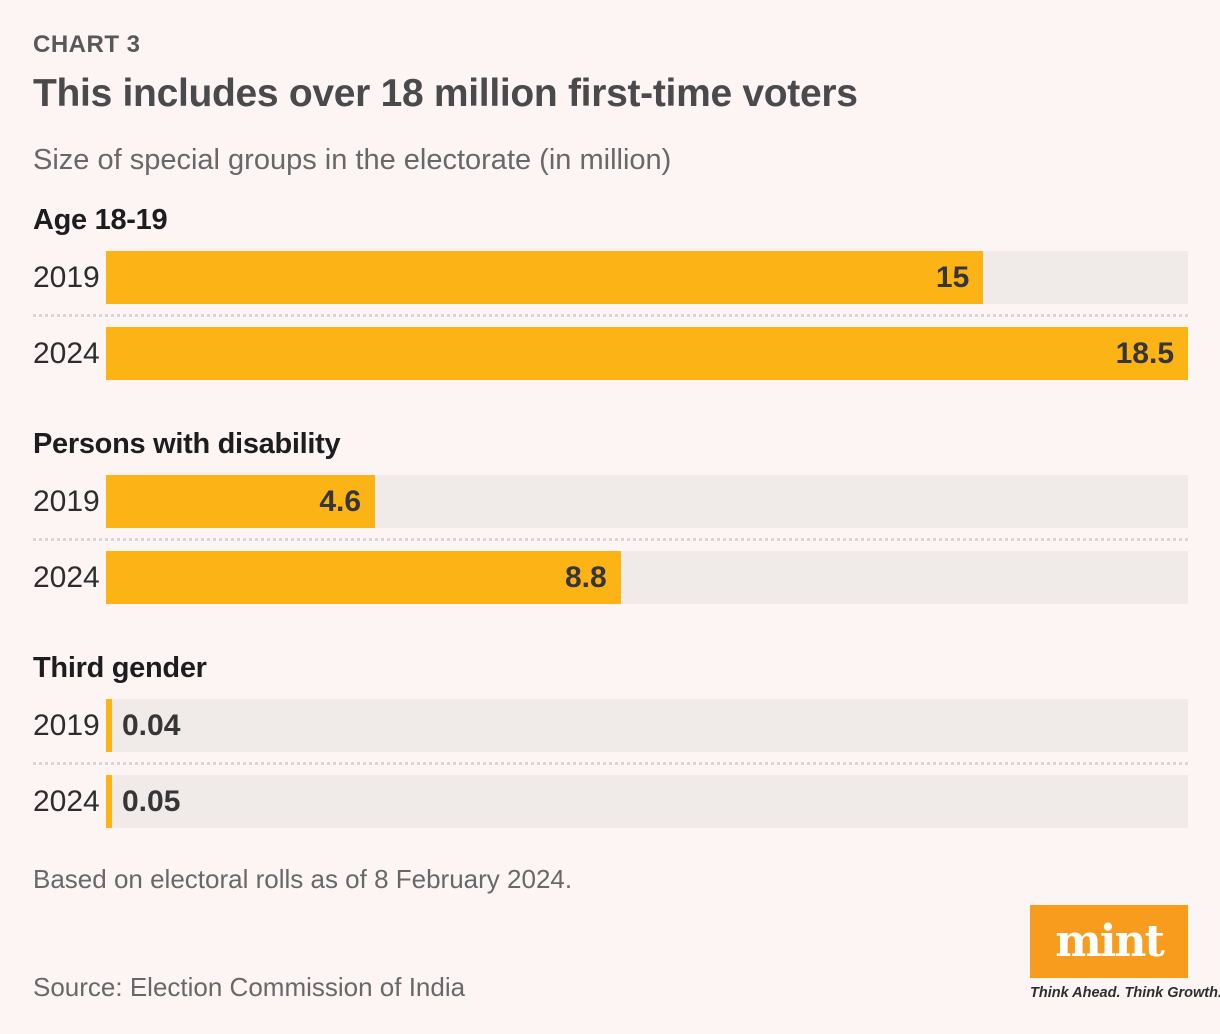 The image size is (1220, 1034). I want to click on bar: 4.6, so click(241, 501).